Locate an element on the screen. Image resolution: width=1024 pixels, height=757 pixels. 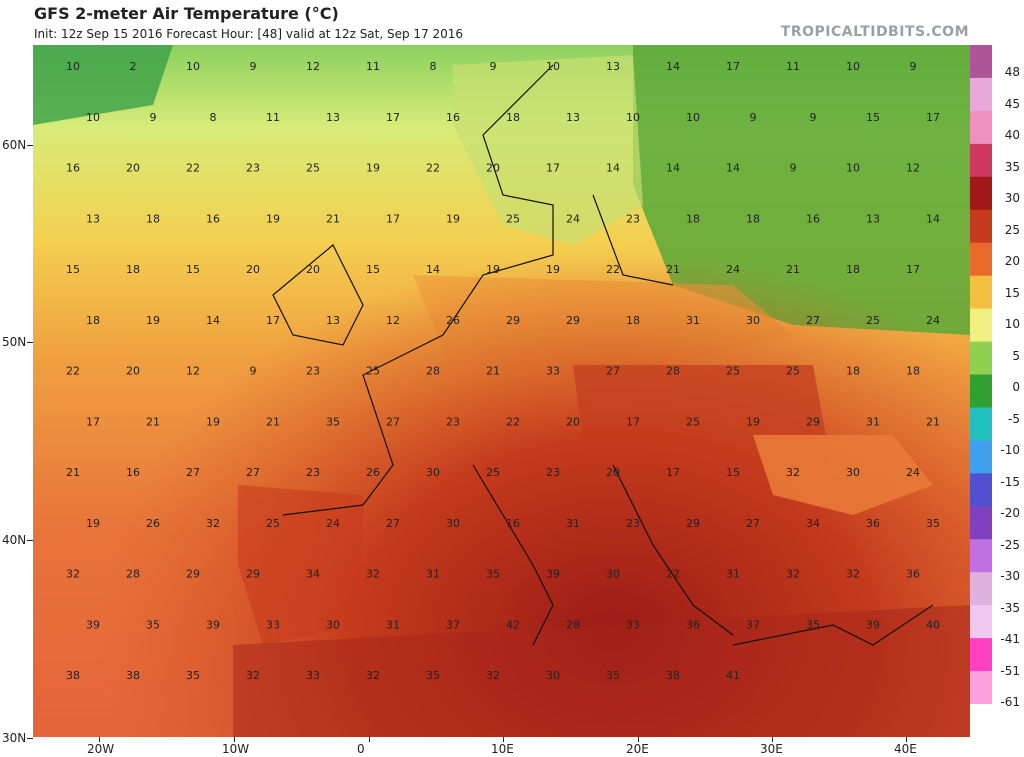
colorbar-label: 48 is located at coordinates (1012, 72).